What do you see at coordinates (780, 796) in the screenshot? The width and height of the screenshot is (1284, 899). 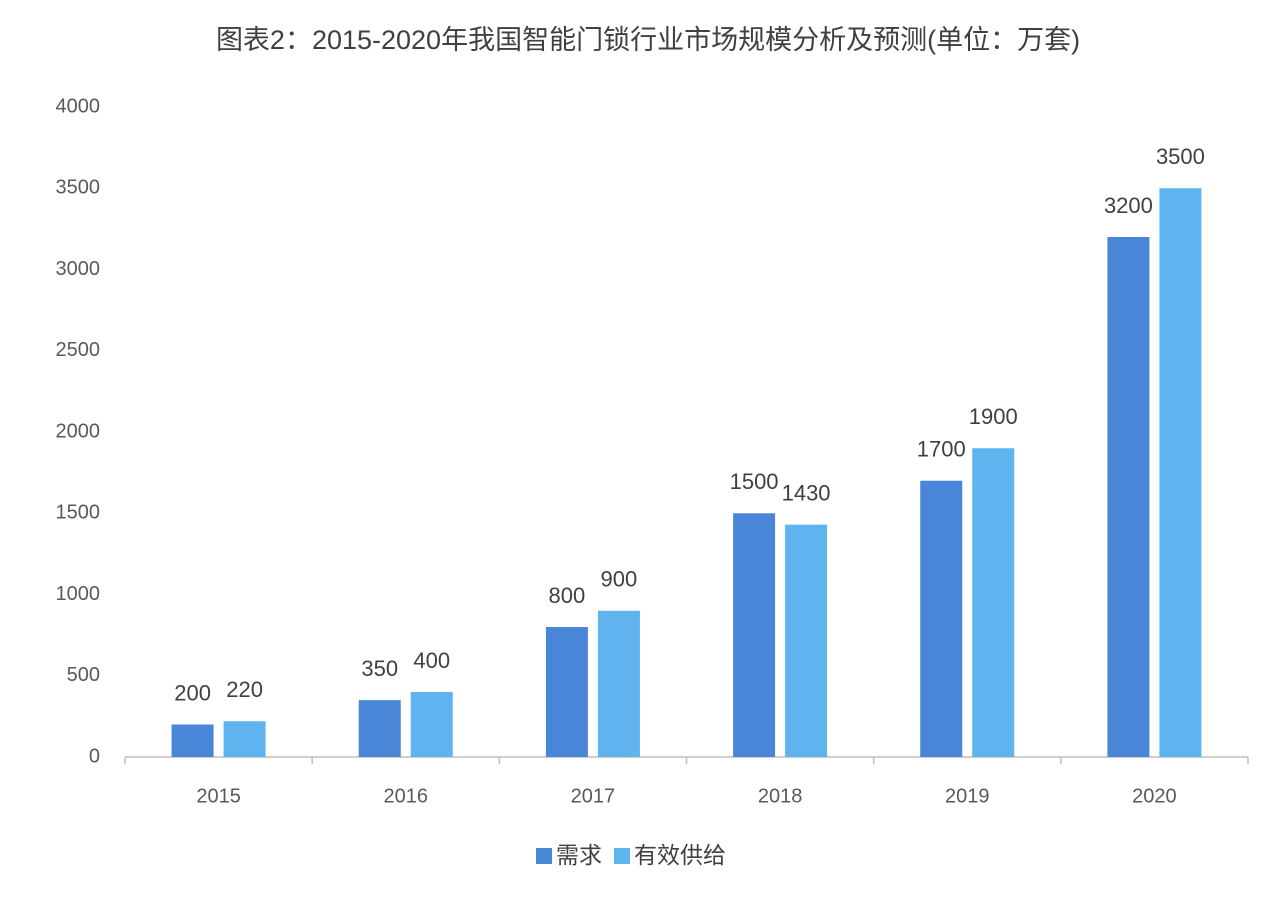 I see `x-tick-label: 2018` at bounding box center [780, 796].